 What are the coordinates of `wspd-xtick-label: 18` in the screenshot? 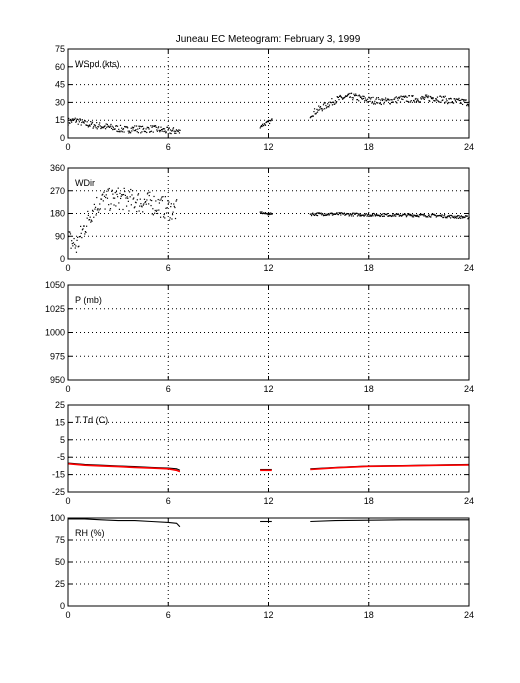 It's located at (369, 147).